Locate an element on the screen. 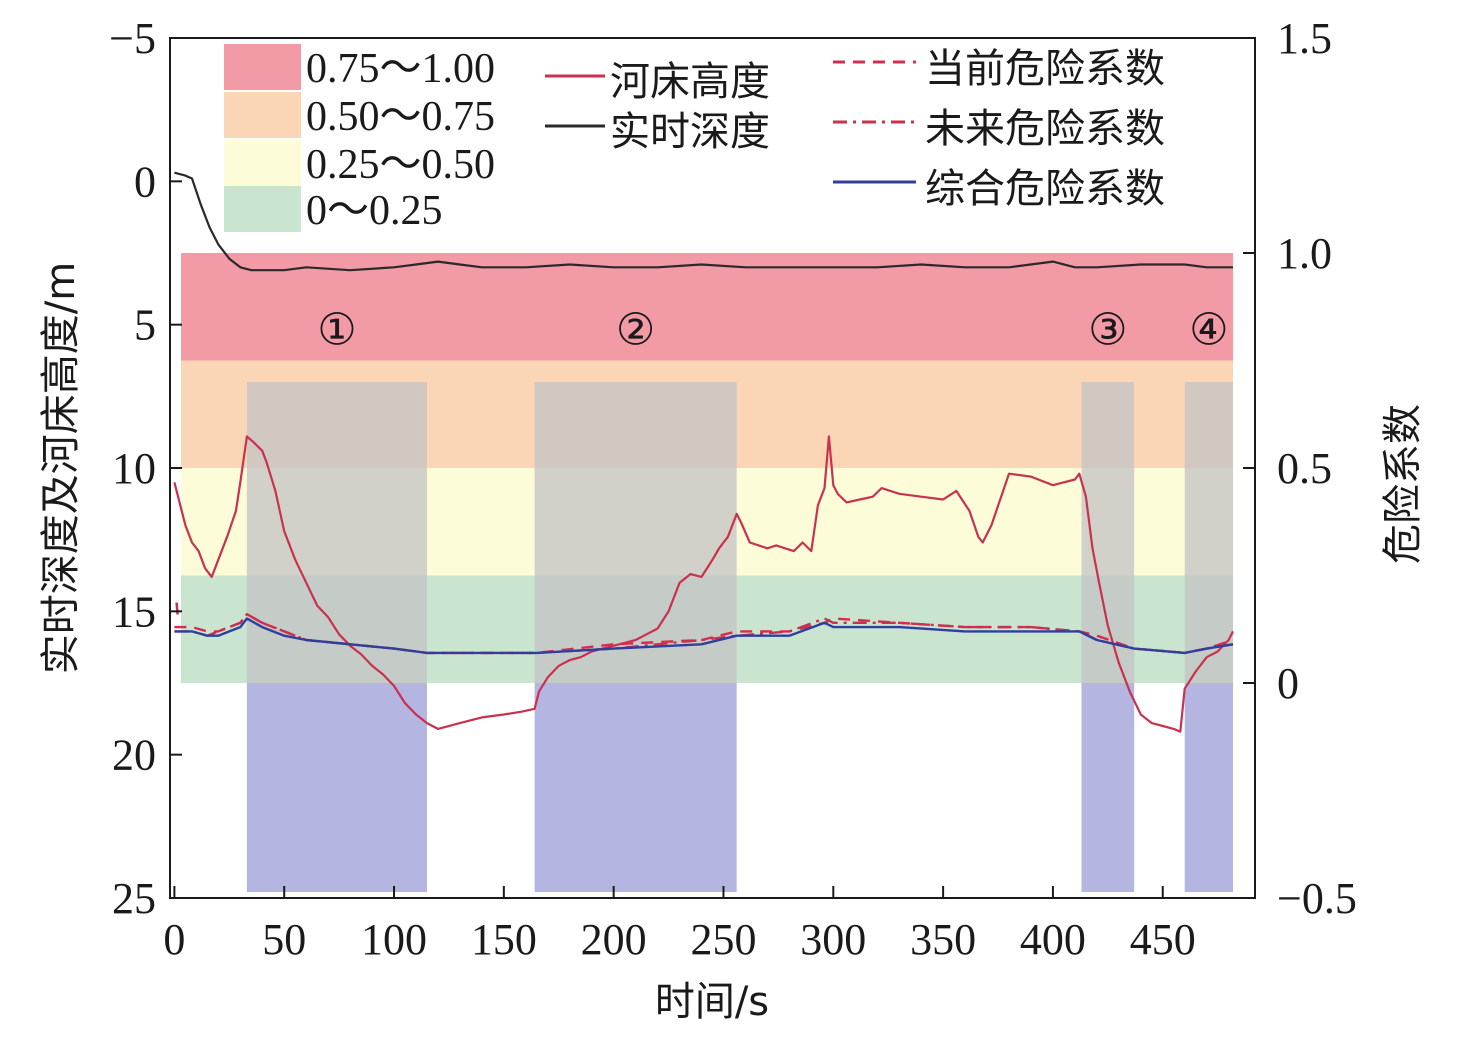 The height and width of the screenshot is (1043, 1476). legend-label-3: 0～0.25 is located at coordinates (374, 211).